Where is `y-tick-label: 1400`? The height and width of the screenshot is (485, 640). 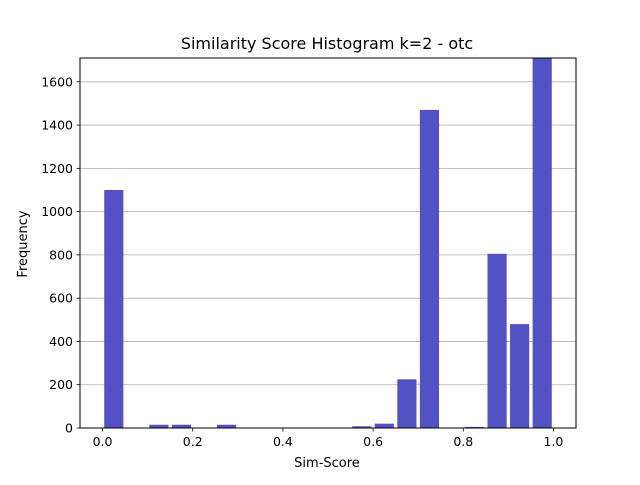
y-tick-label: 1400 is located at coordinates (57, 125).